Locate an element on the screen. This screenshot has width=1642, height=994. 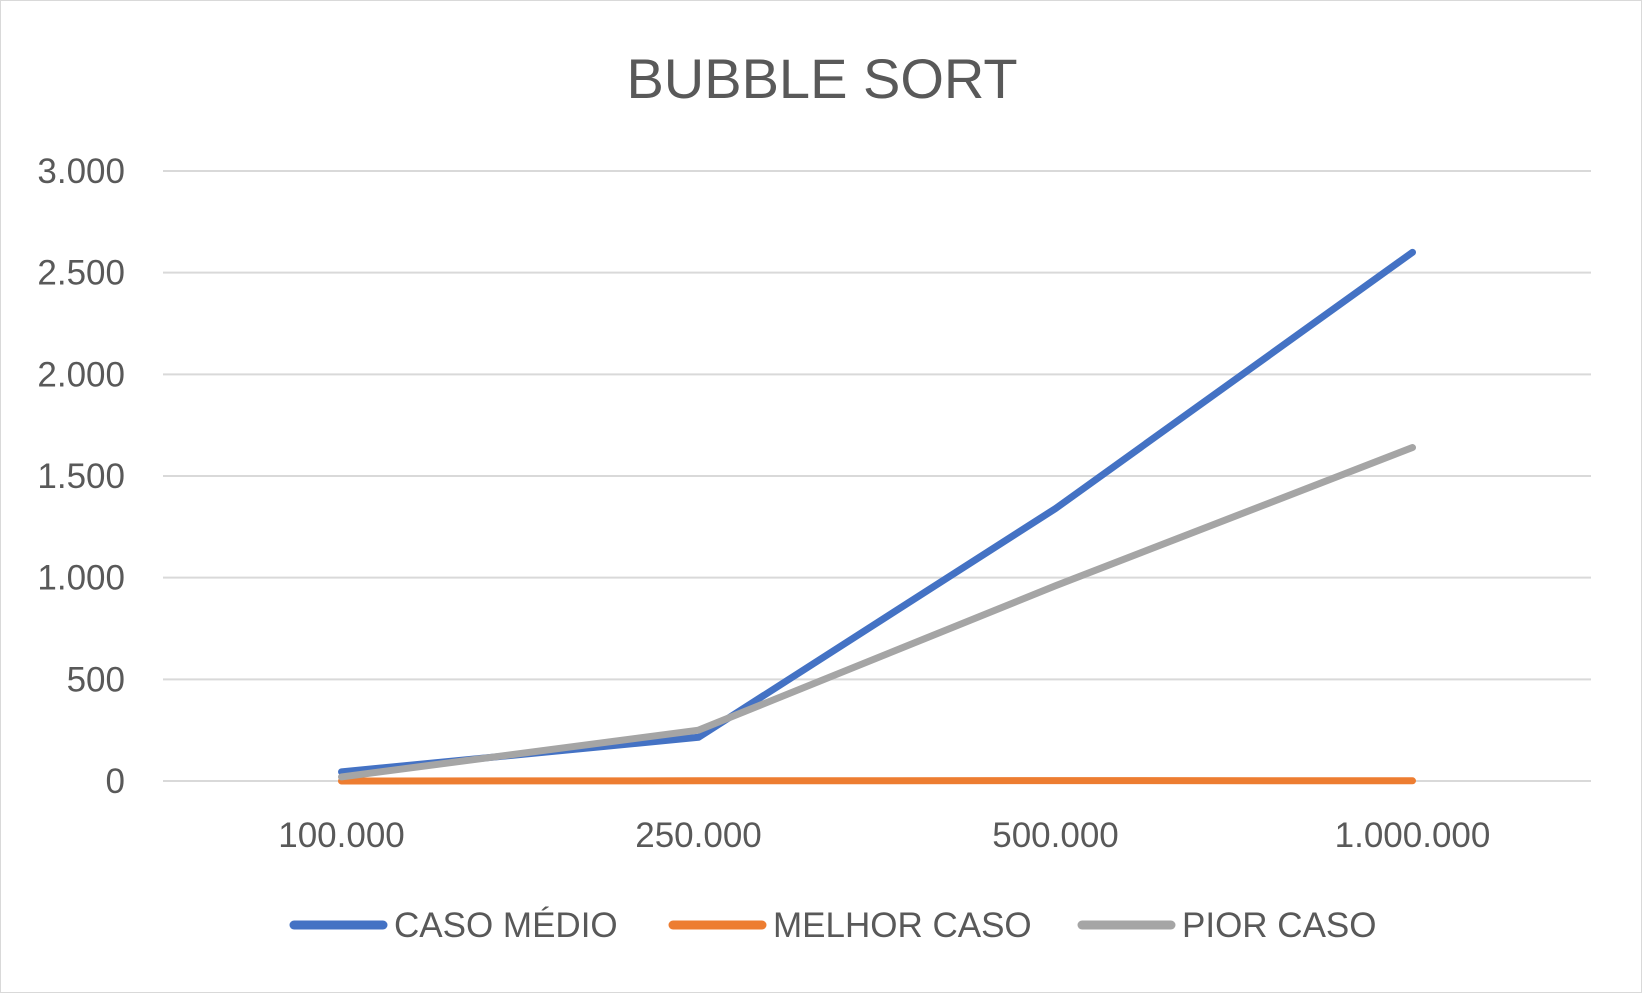
x-tick-label: 1.000.000 is located at coordinates (1413, 835).